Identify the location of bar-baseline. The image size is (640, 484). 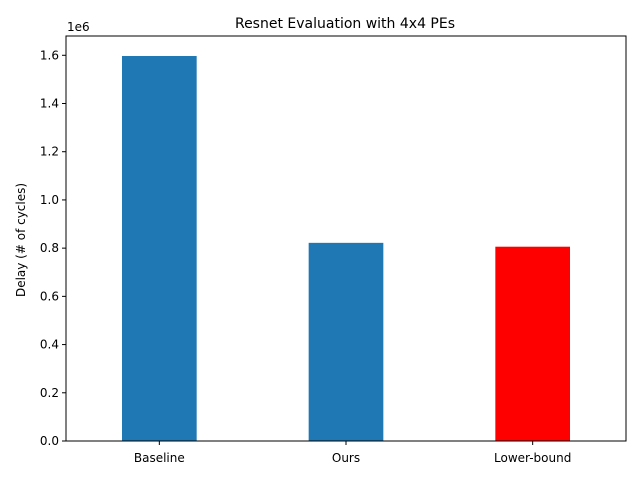
(159, 248).